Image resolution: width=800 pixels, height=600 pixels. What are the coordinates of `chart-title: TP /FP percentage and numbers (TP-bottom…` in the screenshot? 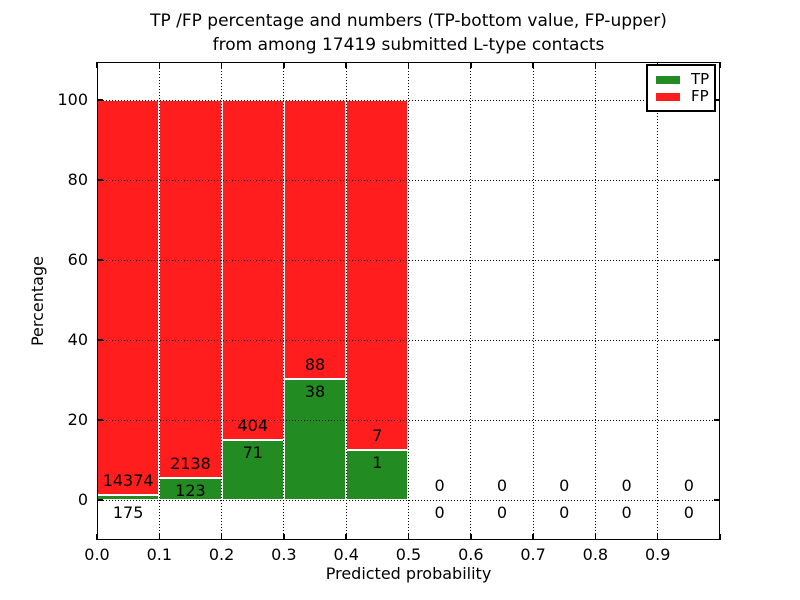 It's located at (408, 33).